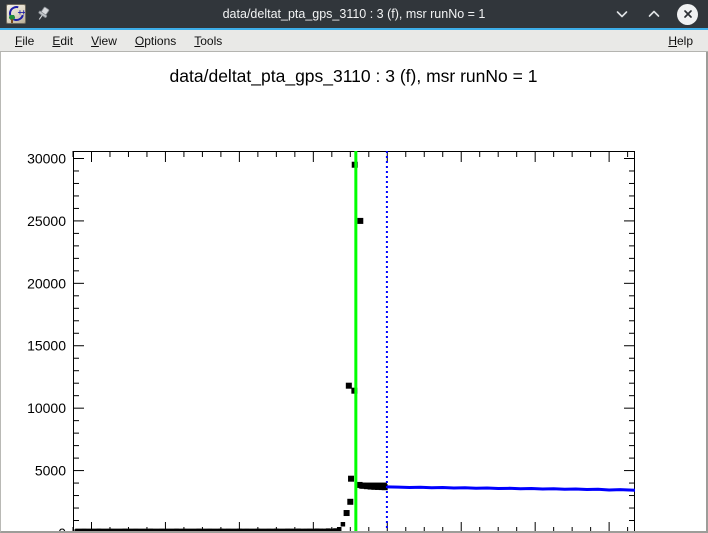 The image size is (708, 533). Describe the element at coordinates (139, 40) in the screenshot. I see `menu-mnemonic: O` at that location.